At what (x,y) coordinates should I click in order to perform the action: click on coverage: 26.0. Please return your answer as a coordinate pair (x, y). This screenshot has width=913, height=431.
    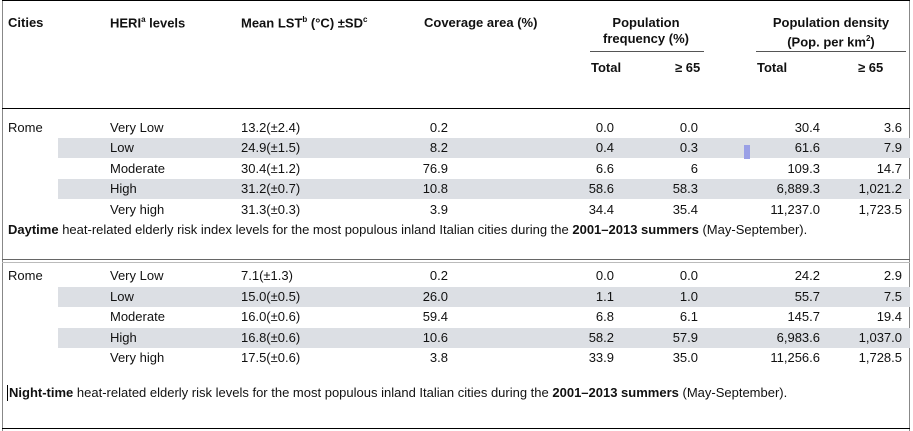
    Looking at the image, I should click on (435, 296).